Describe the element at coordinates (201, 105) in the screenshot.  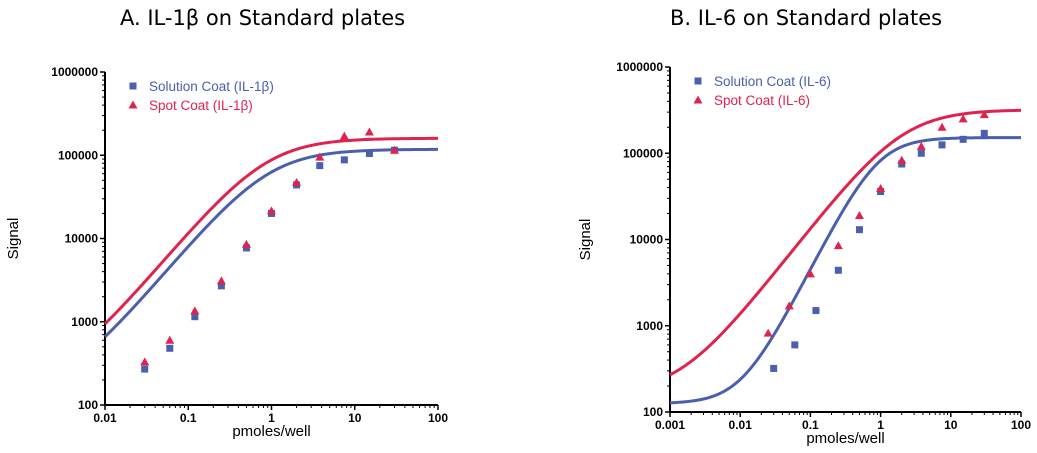
I see `legend-label: Spot Coat (IL-1β)` at that location.